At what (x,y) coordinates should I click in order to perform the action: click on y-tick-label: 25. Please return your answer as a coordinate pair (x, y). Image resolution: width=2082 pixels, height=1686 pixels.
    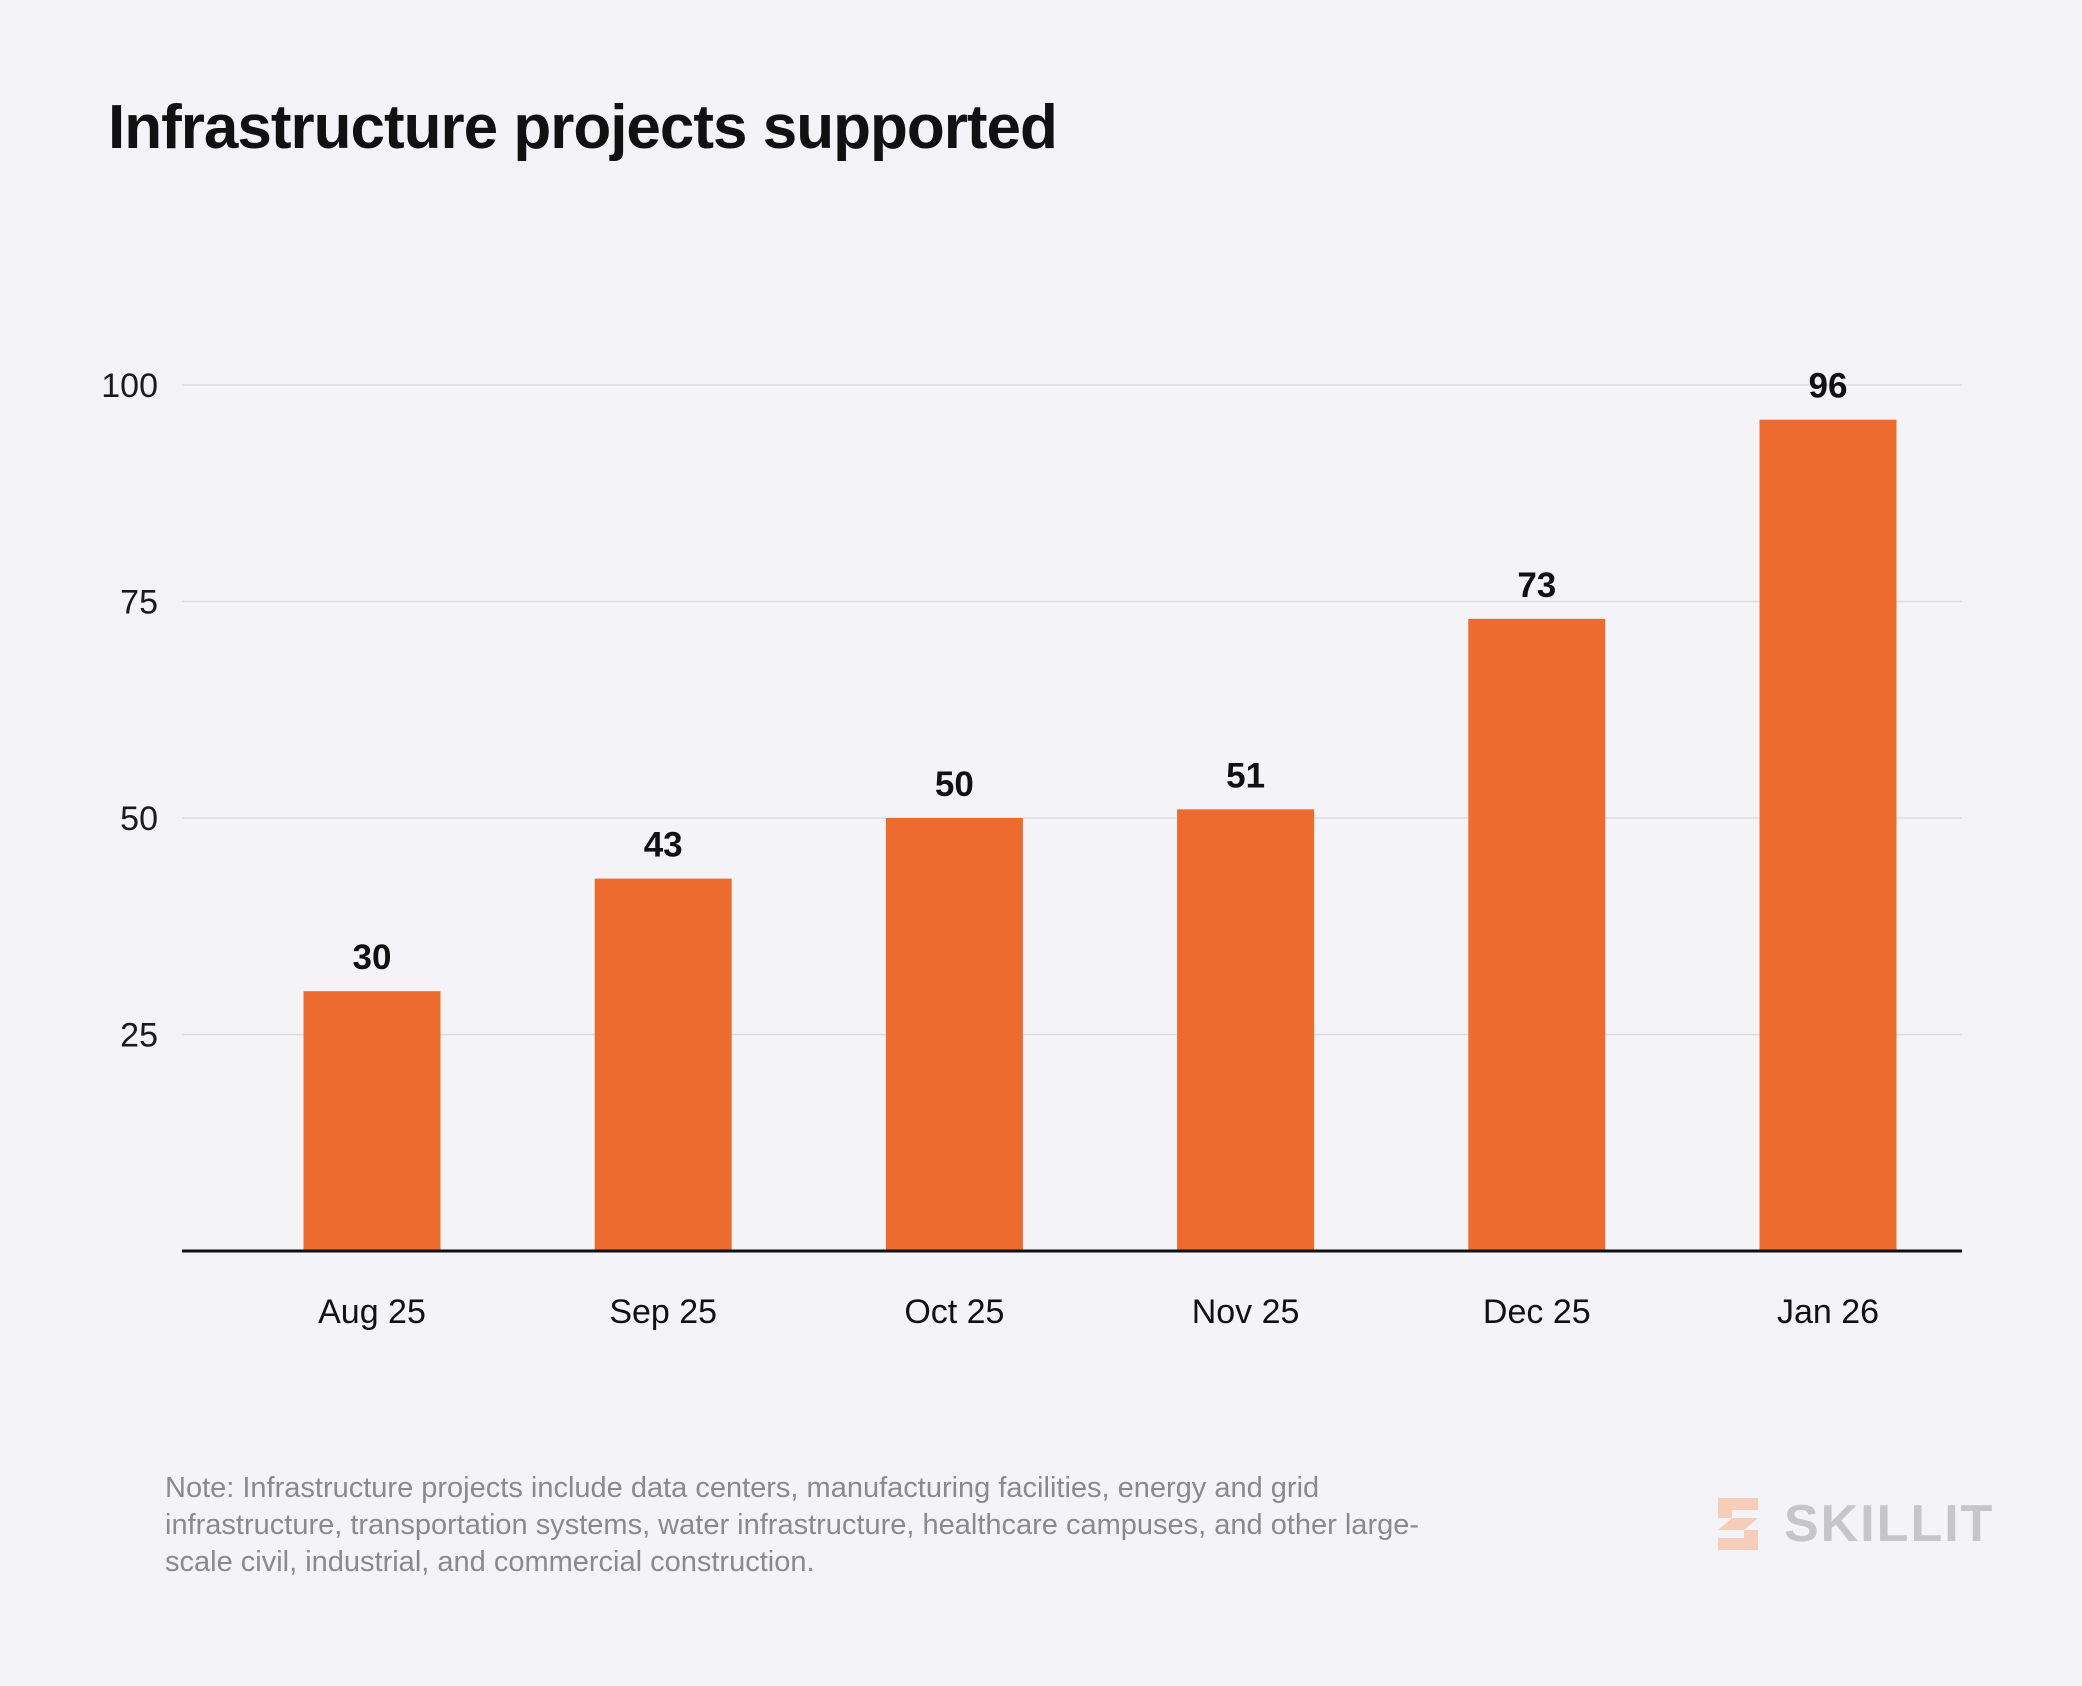
    Looking at the image, I should click on (139, 1036).